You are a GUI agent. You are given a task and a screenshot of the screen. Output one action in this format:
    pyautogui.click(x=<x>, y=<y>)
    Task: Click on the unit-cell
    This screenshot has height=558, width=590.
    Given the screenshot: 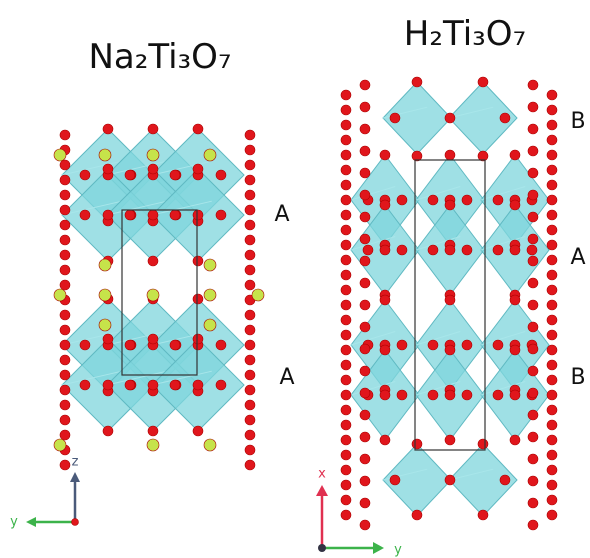 What is the action you would take?
    pyautogui.click(x=159, y=292)
    